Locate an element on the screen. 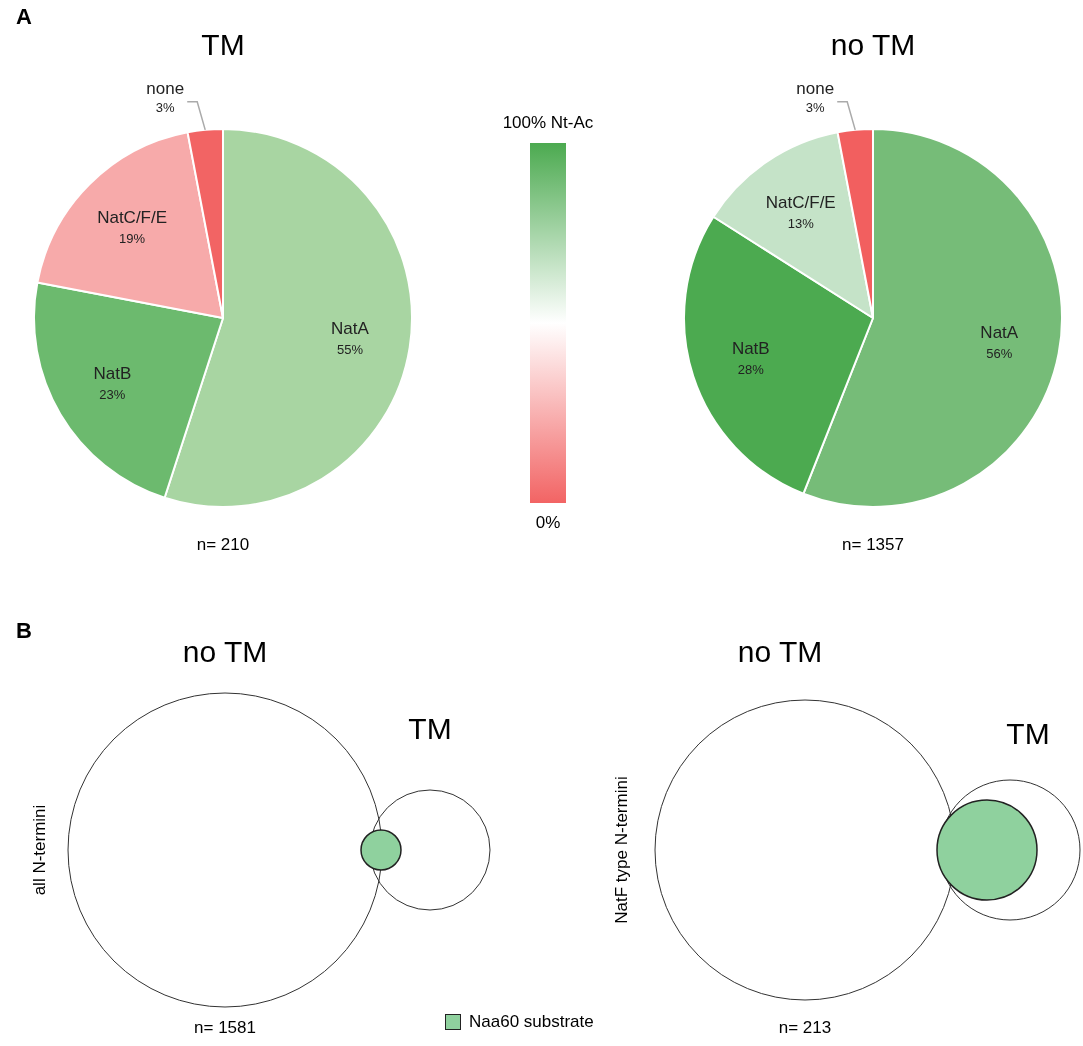  chart-title: no TM is located at coordinates (873, 45).